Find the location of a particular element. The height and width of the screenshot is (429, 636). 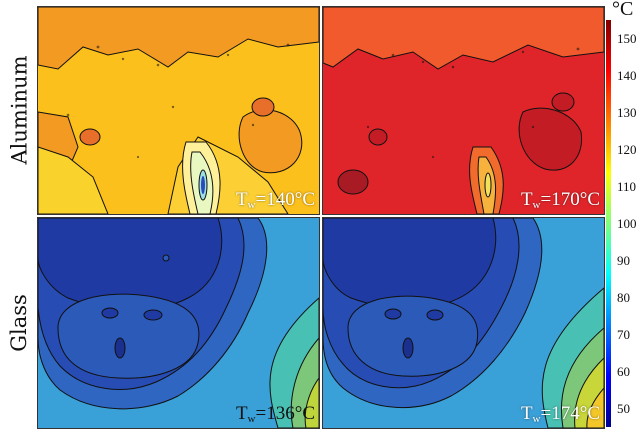

tw-label: Tw=136°C is located at coordinates (275, 414).